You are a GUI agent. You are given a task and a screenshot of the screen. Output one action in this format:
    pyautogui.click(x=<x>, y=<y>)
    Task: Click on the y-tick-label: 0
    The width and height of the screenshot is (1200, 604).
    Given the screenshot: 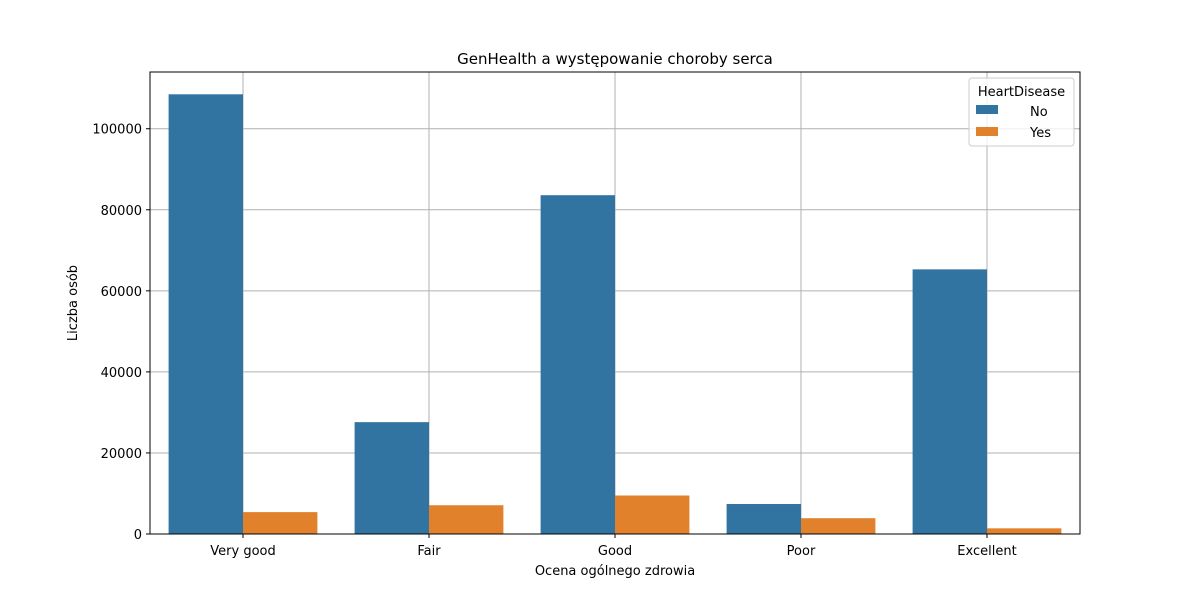 What is the action you would take?
    pyautogui.click(x=138, y=535)
    